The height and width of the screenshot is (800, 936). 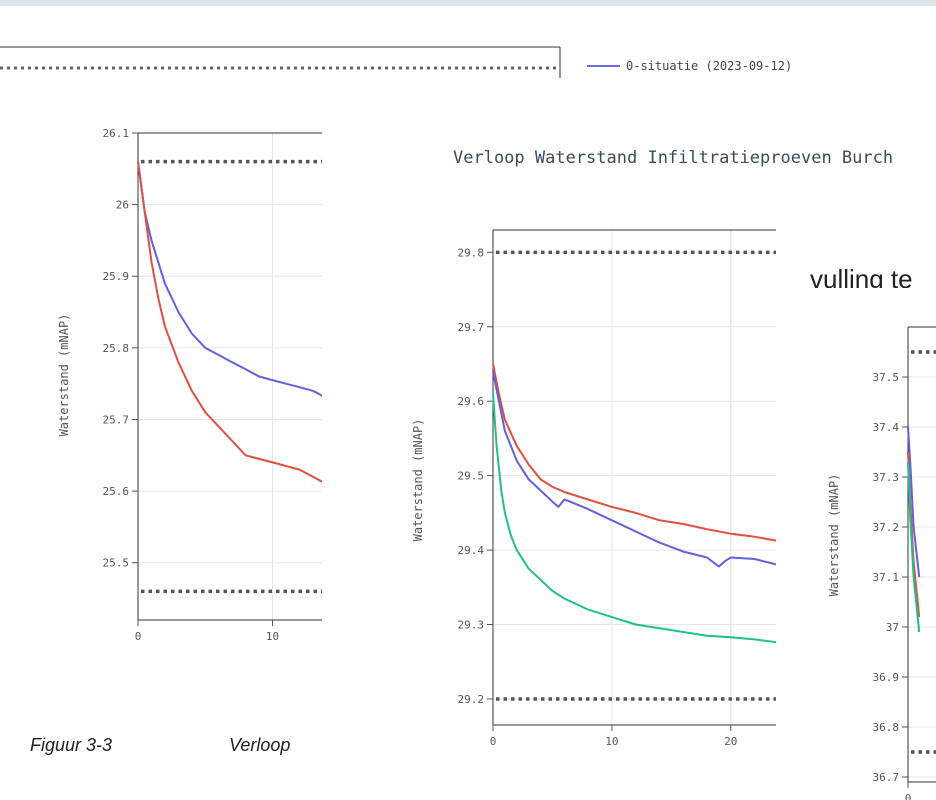 What do you see at coordinates (471, 625) in the screenshot?
I see `y-tick-label: 29.3` at bounding box center [471, 625].